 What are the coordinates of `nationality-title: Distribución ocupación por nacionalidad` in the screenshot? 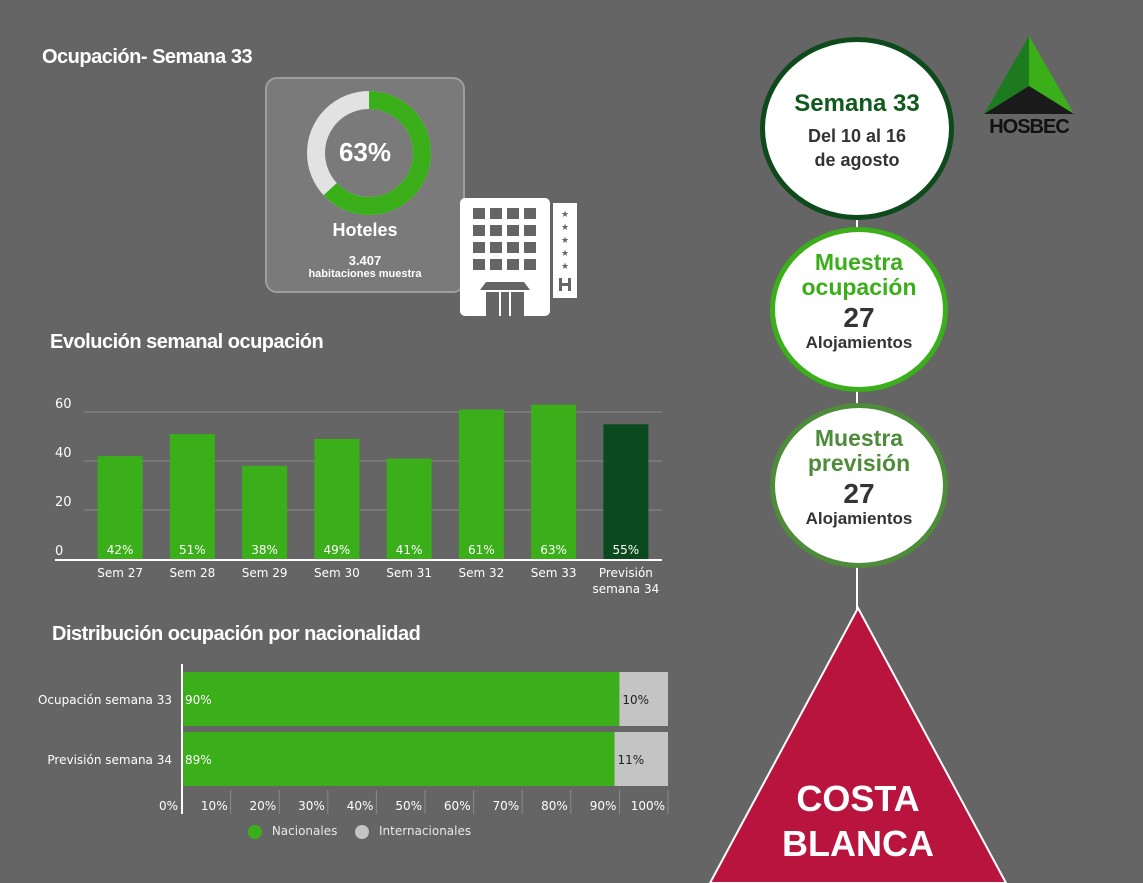 It's located at (236, 634).